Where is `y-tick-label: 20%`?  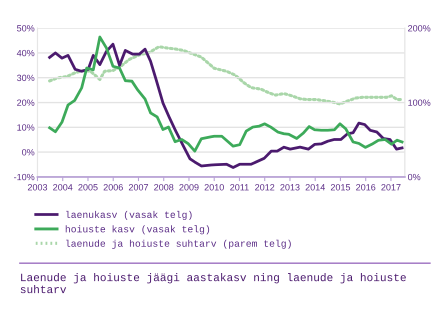 y-tick-label: 20% is located at coordinates (25, 102).